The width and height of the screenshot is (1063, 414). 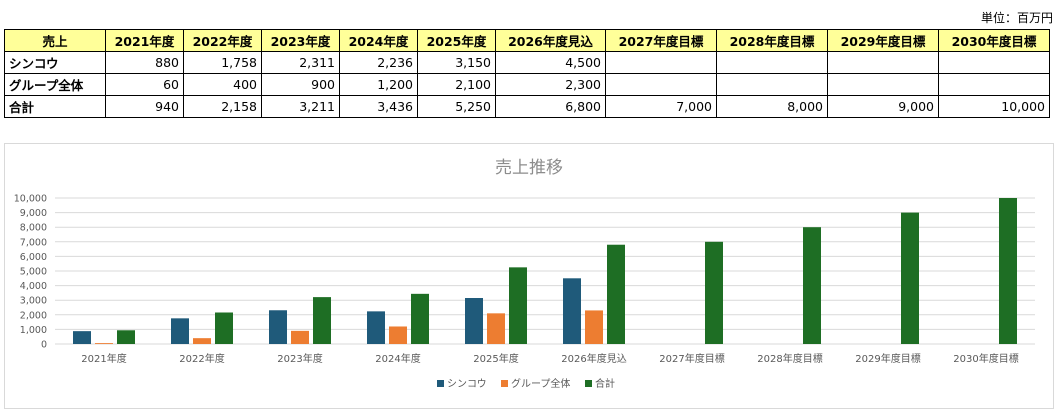 I want to click on y-tick-label: 9,000, so click(x=33, y=213).